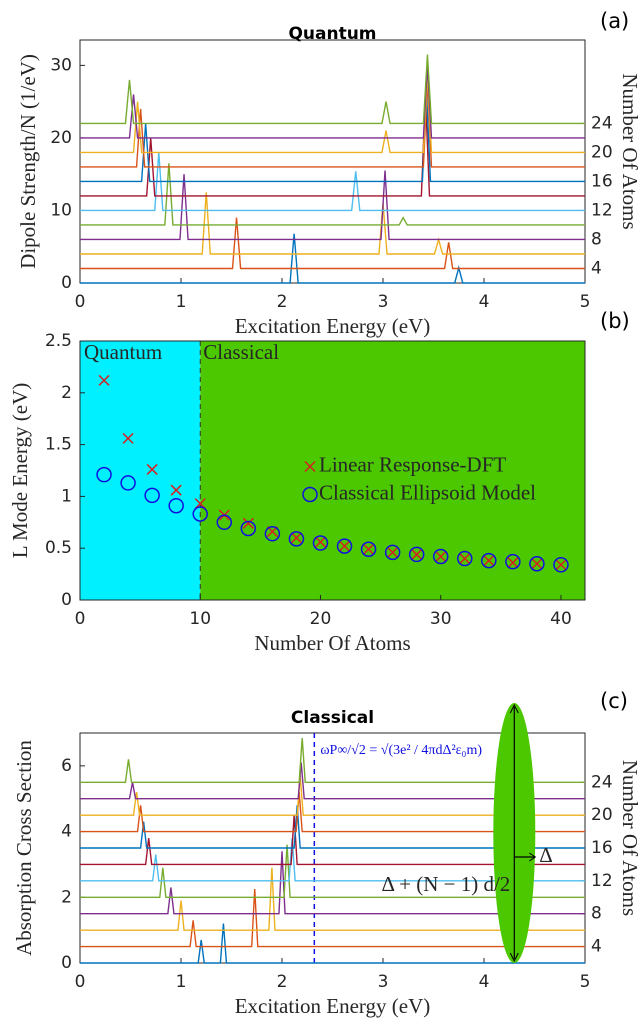 This screenshot has width=644, height=1025. What do you see at coordinates (412, 464) in the screenshot?
I see `legend-label: Linear Response-DFT` at bounding box center [412, 464].